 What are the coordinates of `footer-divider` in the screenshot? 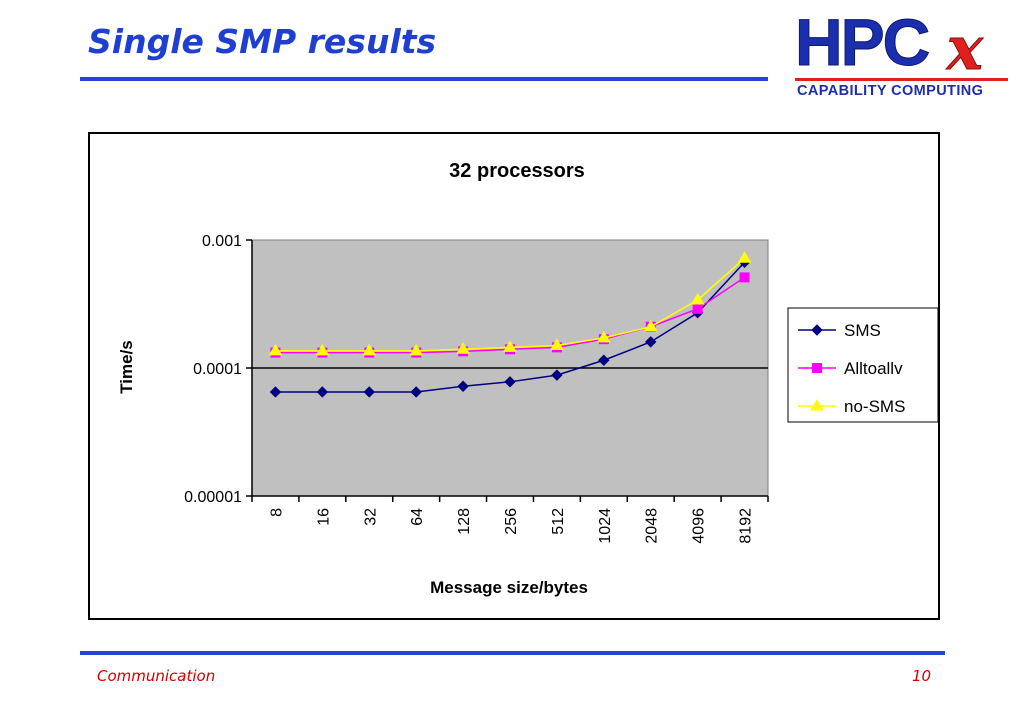 It's located at (512, 653).